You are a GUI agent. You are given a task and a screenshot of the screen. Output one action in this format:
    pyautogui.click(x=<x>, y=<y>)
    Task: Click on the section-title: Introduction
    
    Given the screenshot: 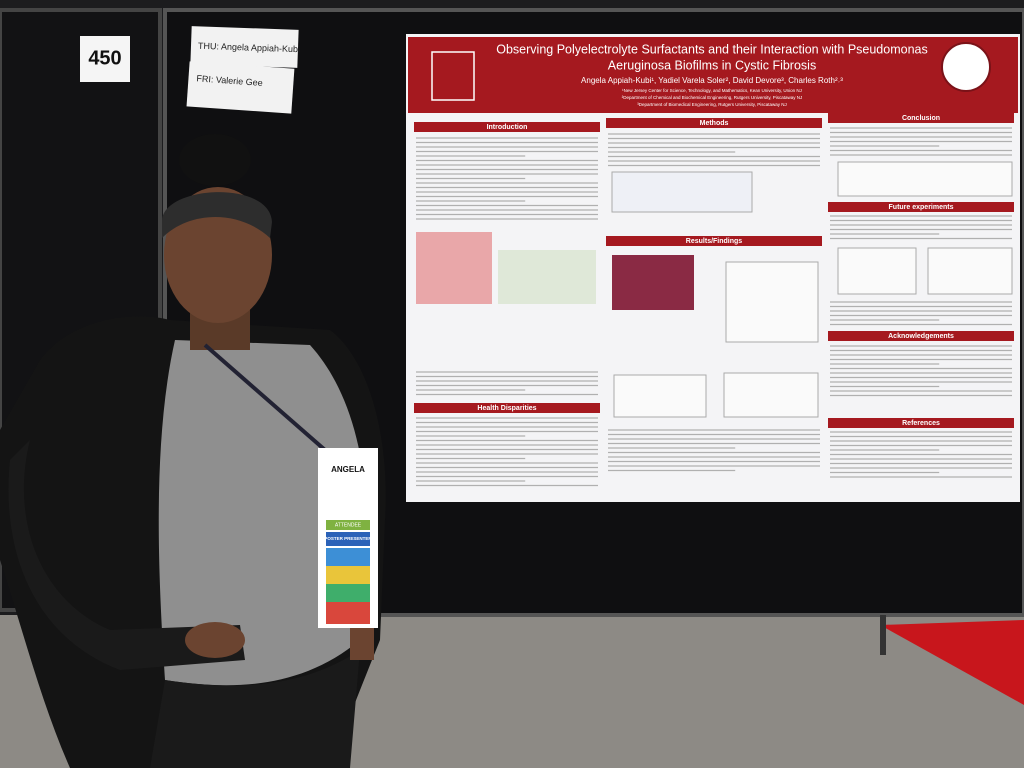 What is the action you would take?
    pyautogui.click(x=507, y=127)
    